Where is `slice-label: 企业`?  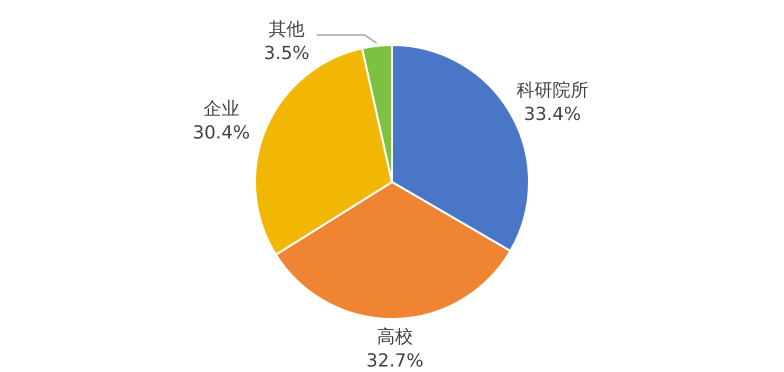
slice-label: 企业 is located at coordinates (221, 109).